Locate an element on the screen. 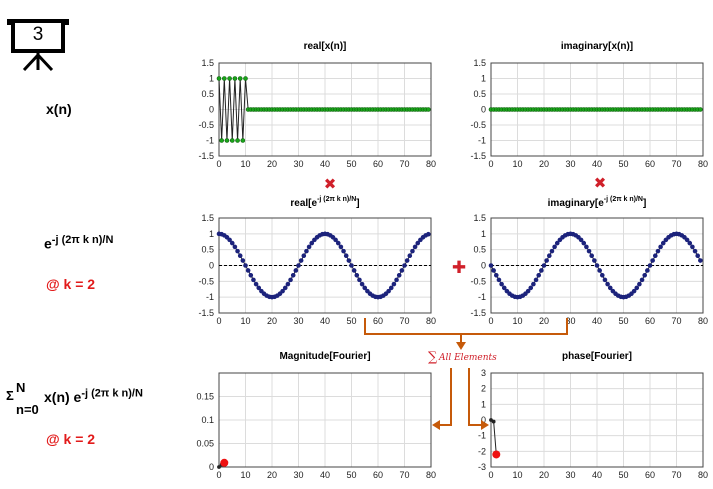 Image resolution: width=713 pixels, height=489 pixels. chart-title: imaginary[x(n)] is located at coordinates (597, 46).